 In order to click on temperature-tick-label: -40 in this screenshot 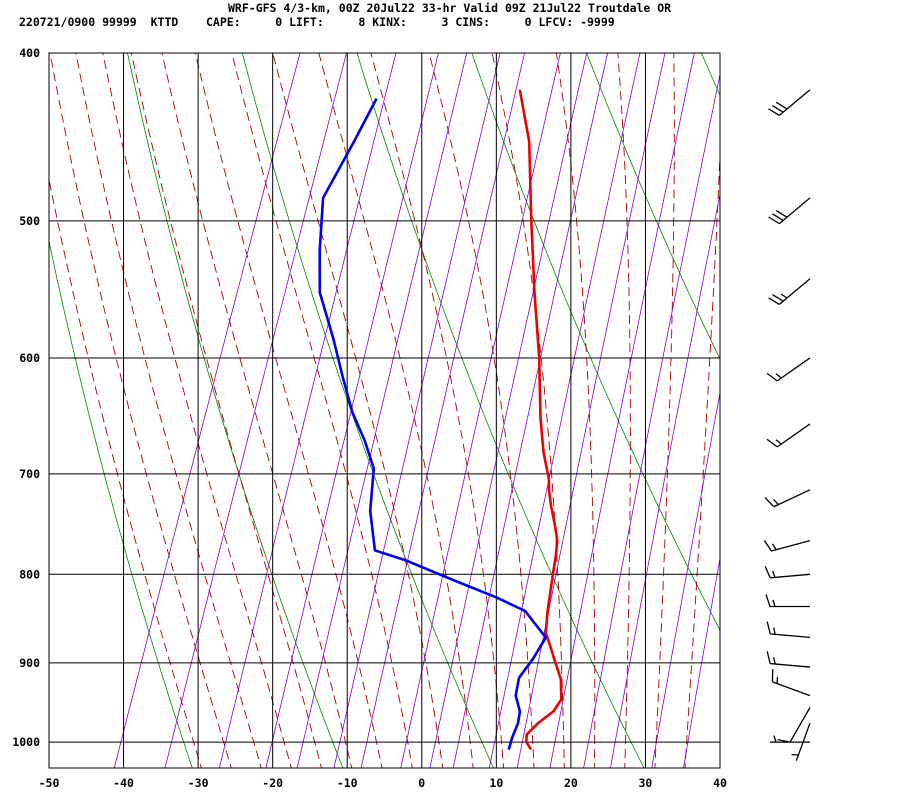, I will do `click(123, 783)`.